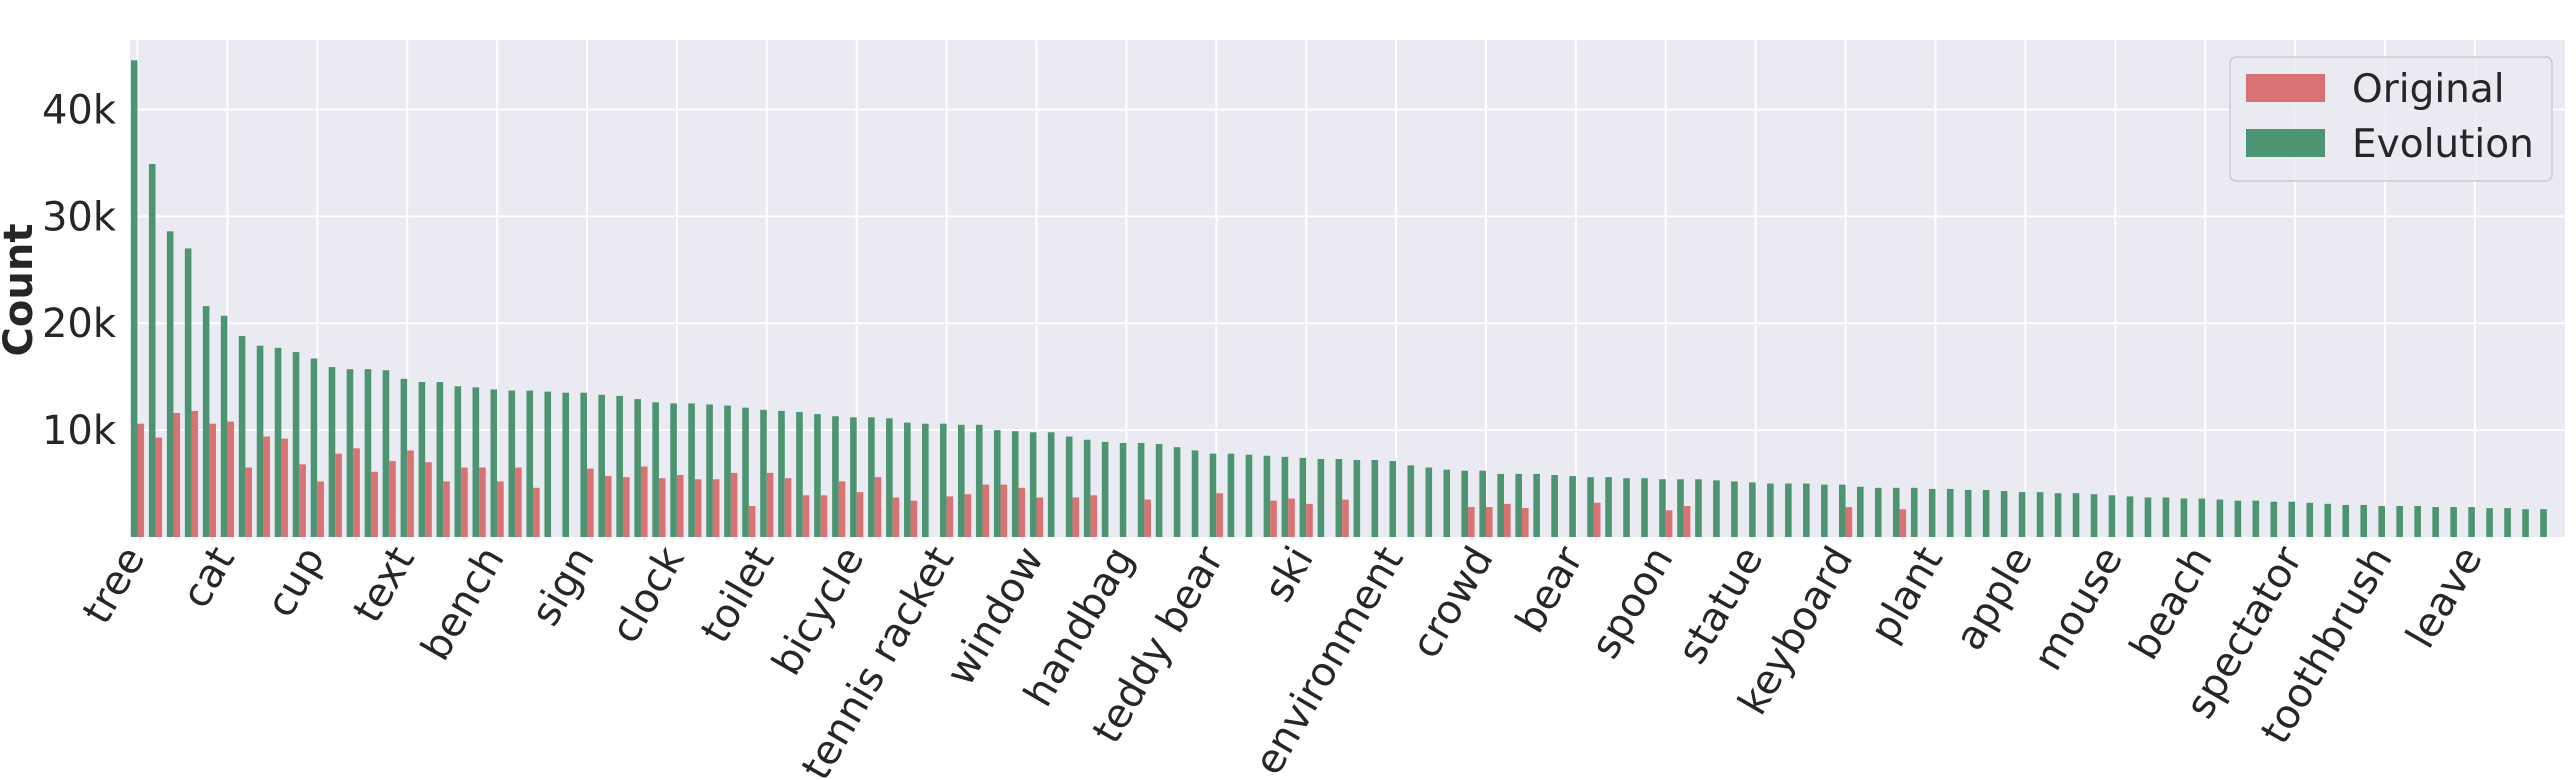  What do you see at coordinates (1288, 574) in the screenshot?
I see `x-tick-label: ski` at bounding box center [1288, 574].